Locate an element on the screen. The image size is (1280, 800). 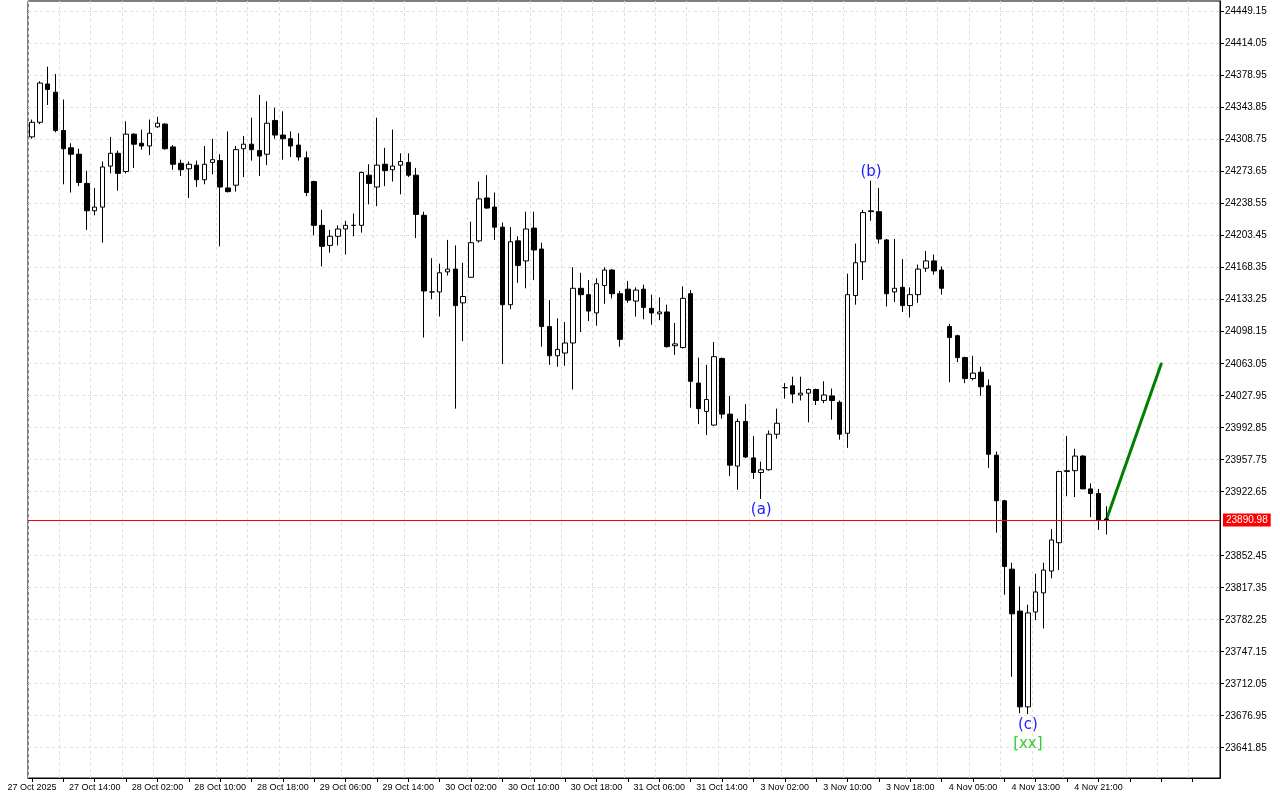
y-tick-label: 24203.45 is located at coordinates (1246, 235).